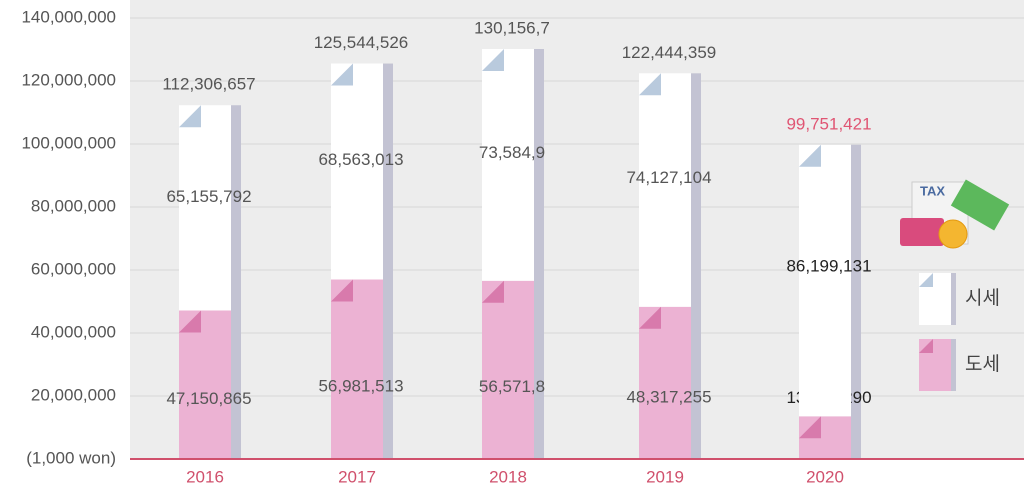 This screenshot has height=491, width=1024. Describe the element at coordinates (922, 232) in the screenshot. I see `icon-card` at that location.